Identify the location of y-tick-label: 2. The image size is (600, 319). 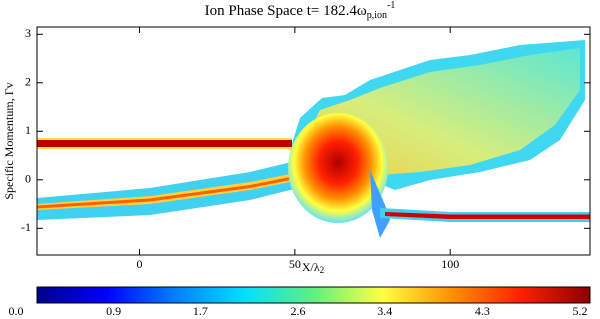
(28, 82).